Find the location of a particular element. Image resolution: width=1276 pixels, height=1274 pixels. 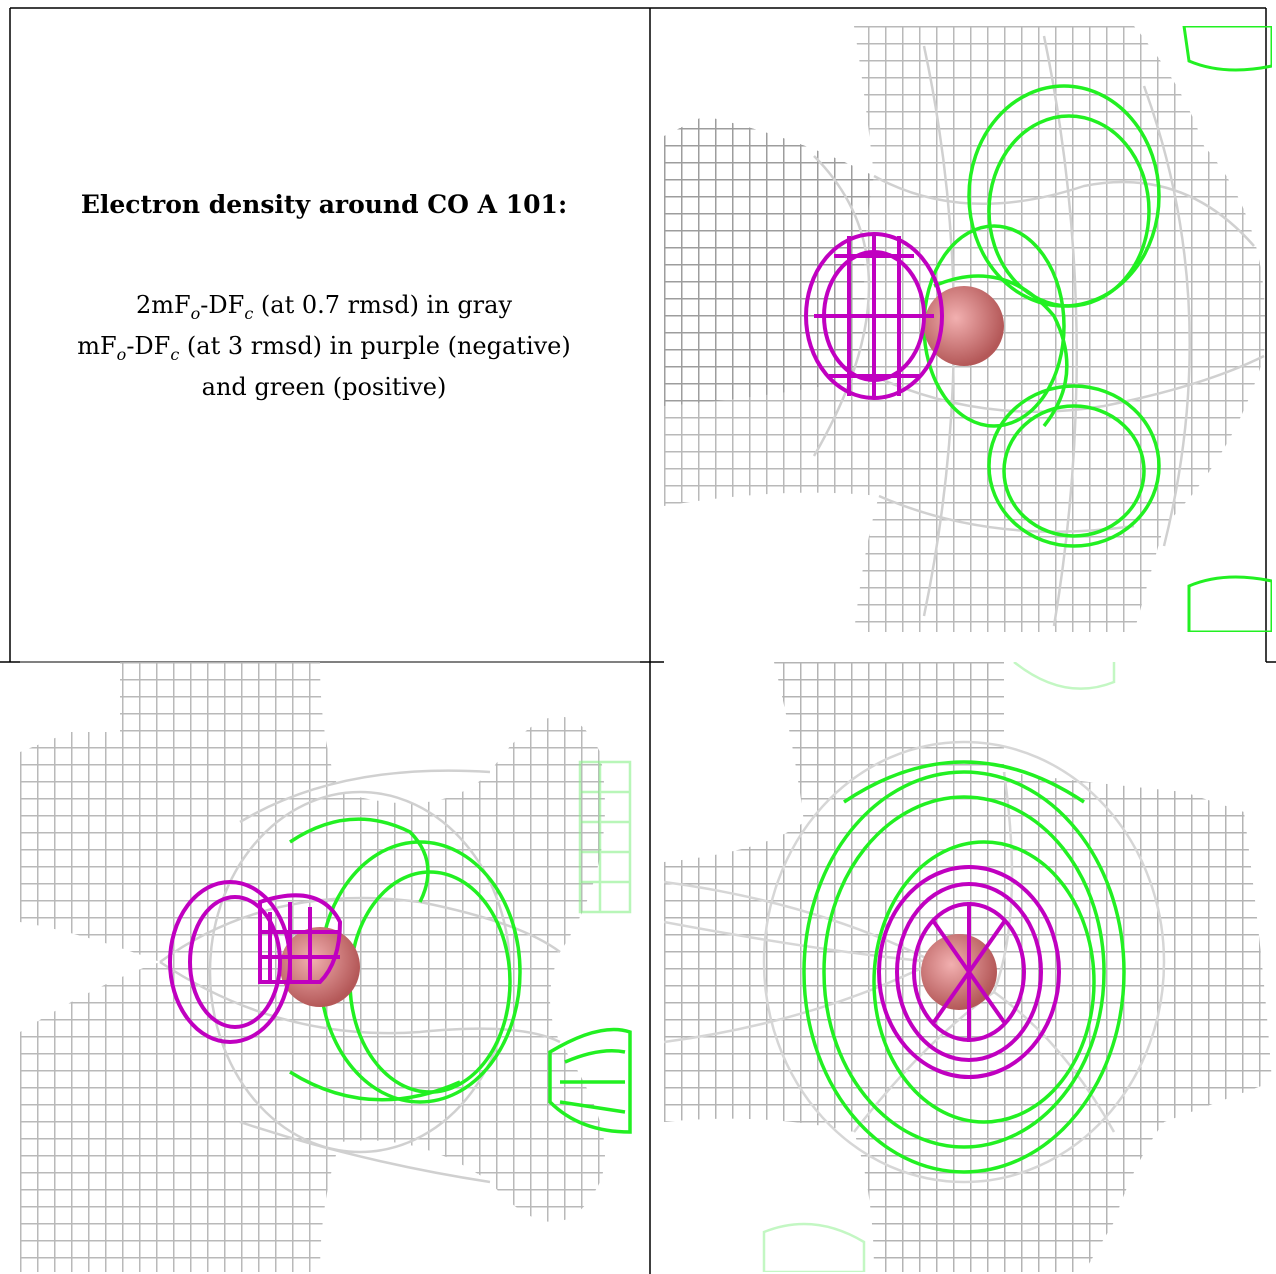

caption-line-positive: and green (positive) is located at coordinates (324, 386).